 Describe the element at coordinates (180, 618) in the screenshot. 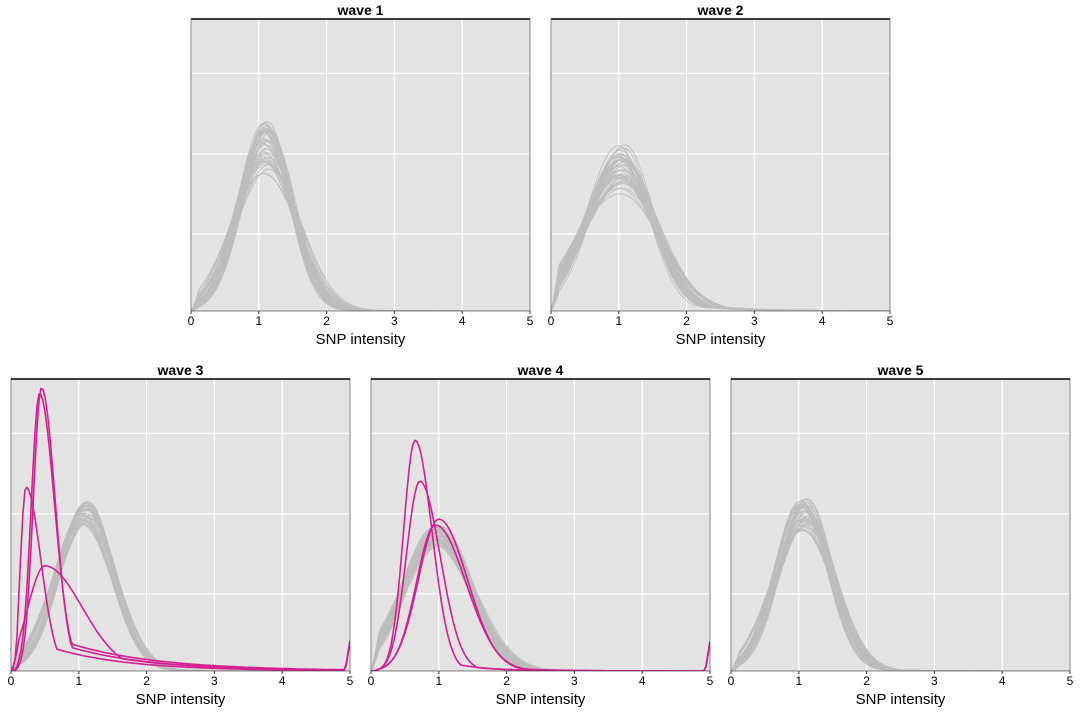

I see `highlighted-curve` at that location.